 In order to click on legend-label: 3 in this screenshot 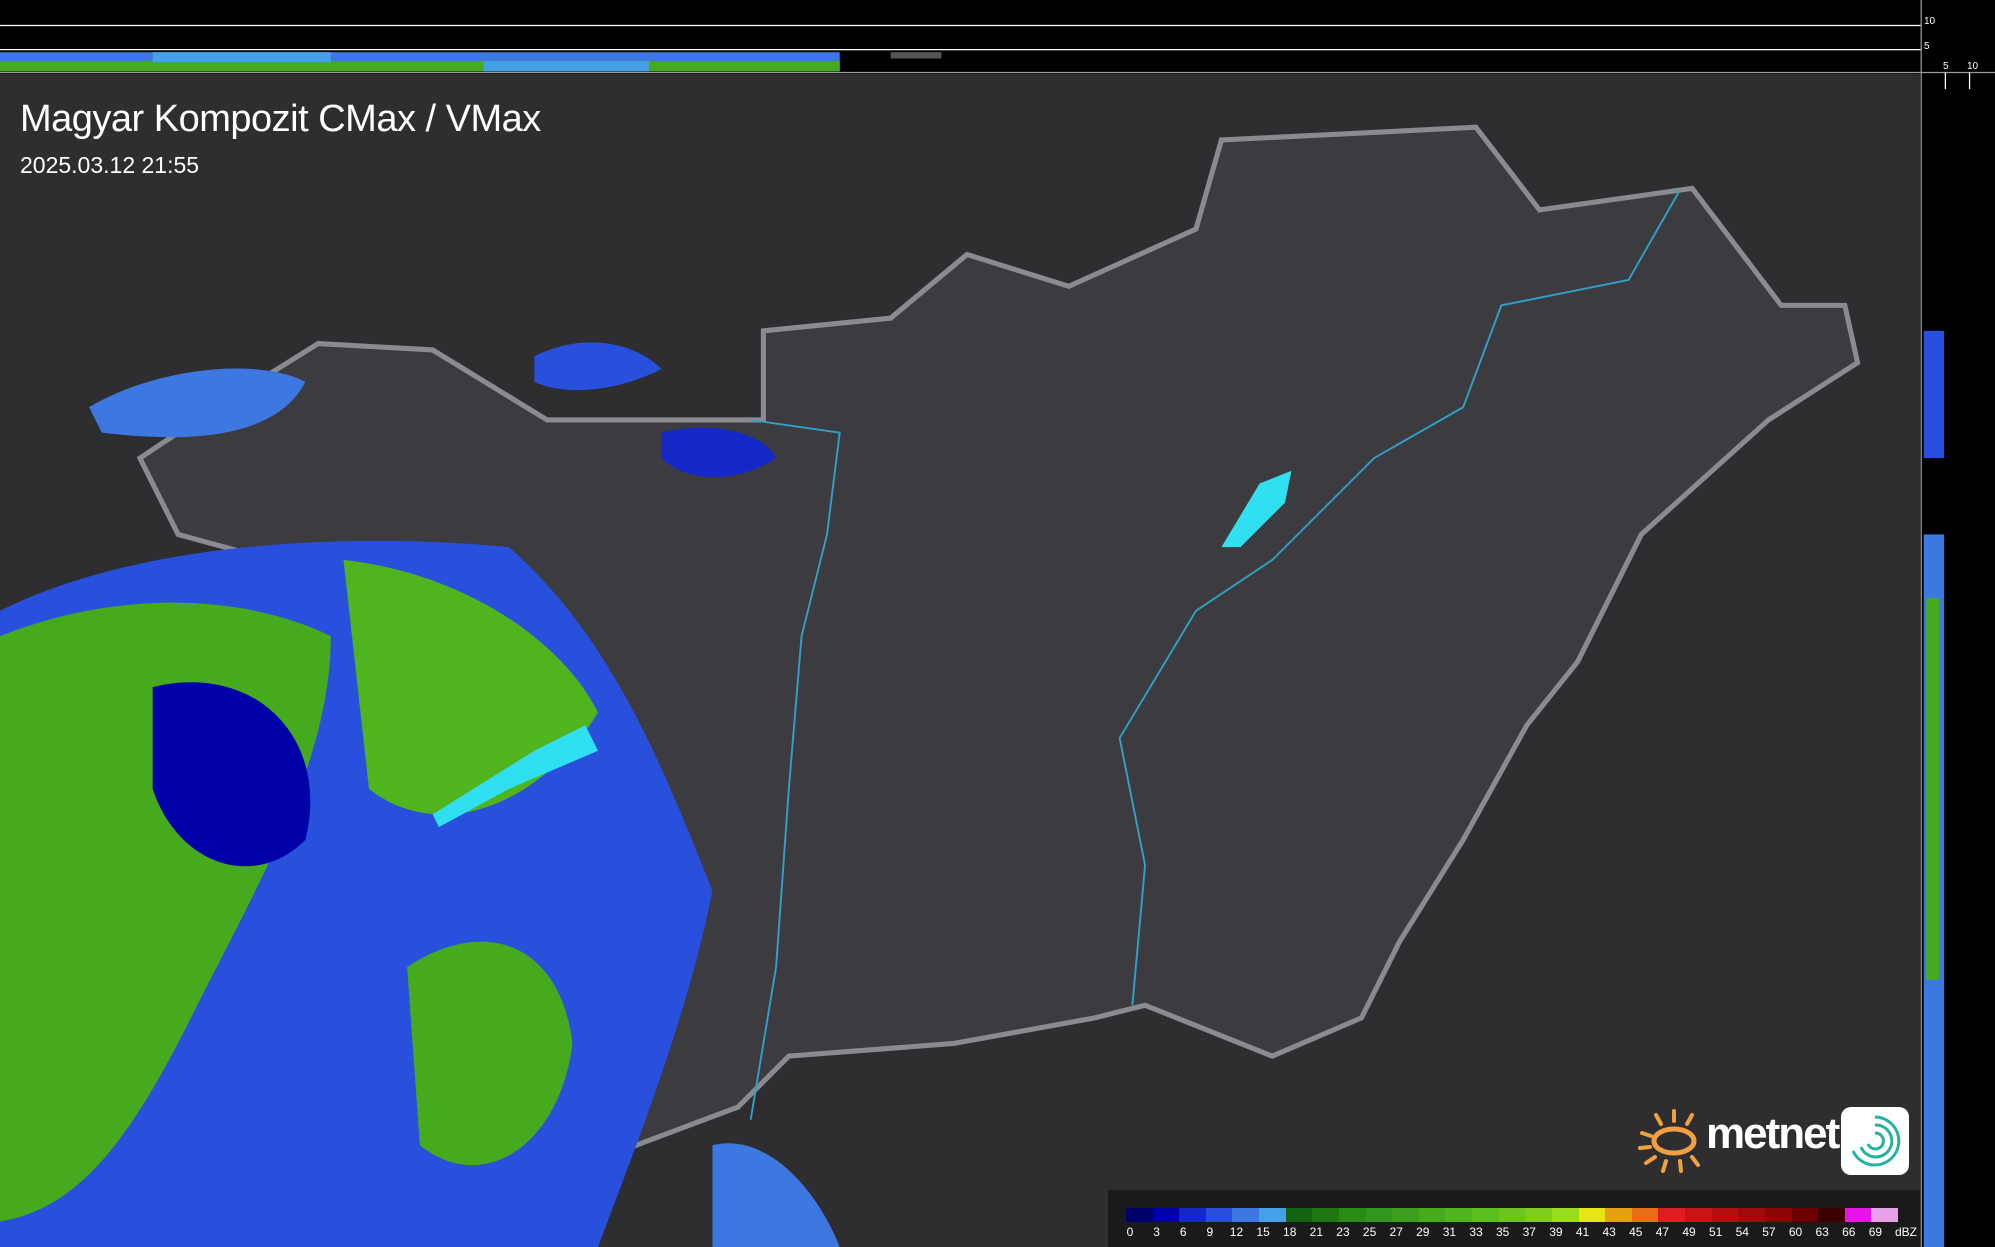, I will do `click(1156, 1232)`.